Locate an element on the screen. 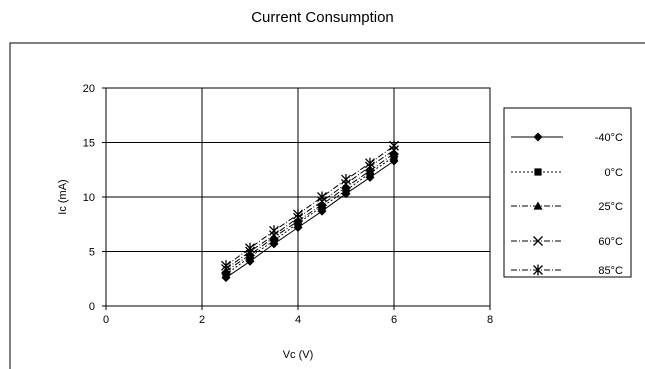 The height and width of the screenshot is (369, 645). x-tick-label: 4 is located at coordinates (298, 320).